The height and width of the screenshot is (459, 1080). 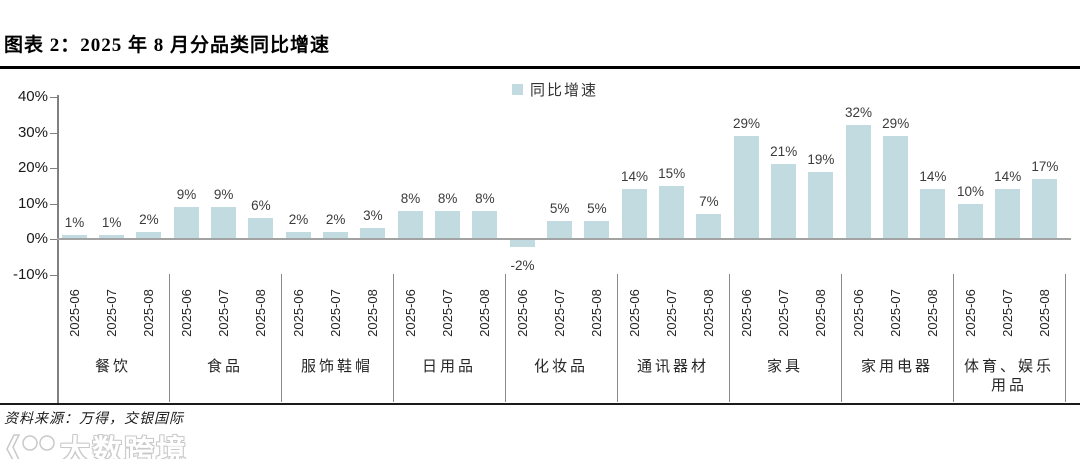 What do you see at coordinates (186, 195) in the screenshot?
I see `bar-value-label: 9%` at bounding box center [186, 195].